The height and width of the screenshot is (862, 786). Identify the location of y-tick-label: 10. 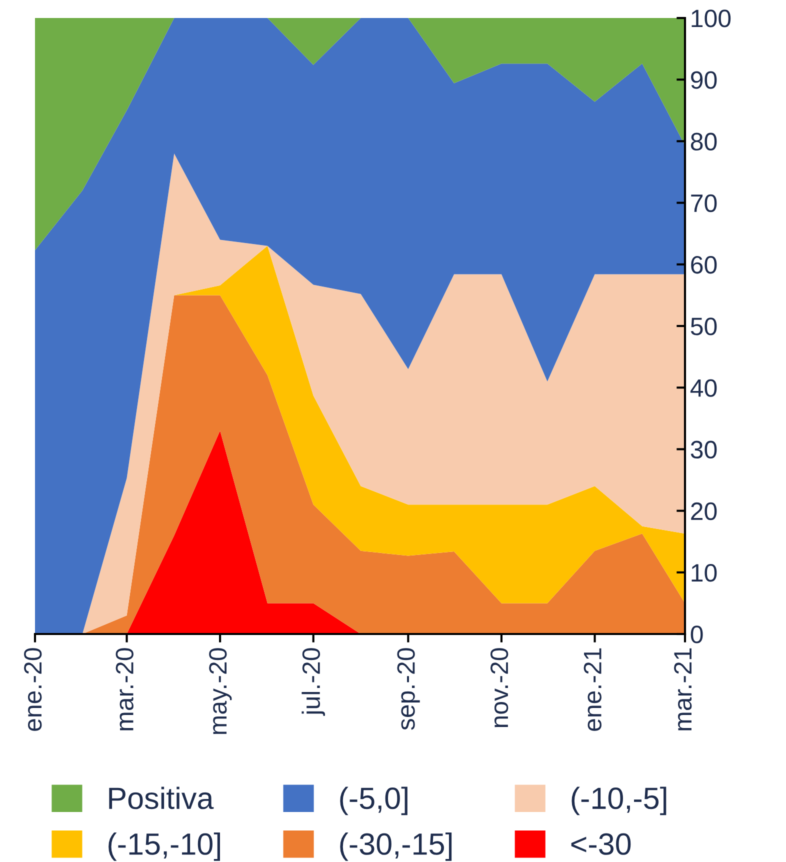
(704, 573).